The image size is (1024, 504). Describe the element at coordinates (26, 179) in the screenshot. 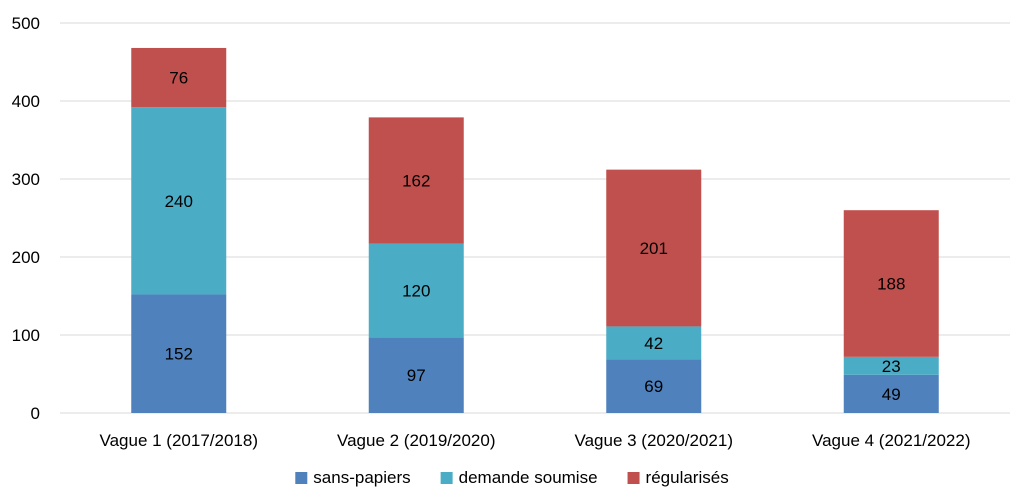

I see `y-tick-label: 300` at that location.